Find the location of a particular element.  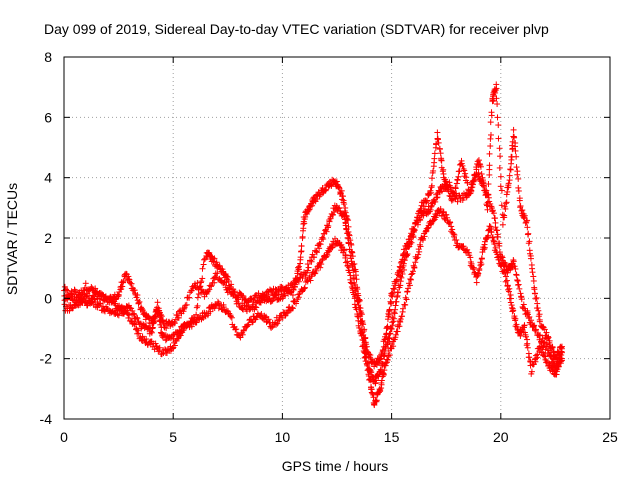

y-tick-labels: -4 -2 0 2 4 6 8 is located at coordinates (46, 238).